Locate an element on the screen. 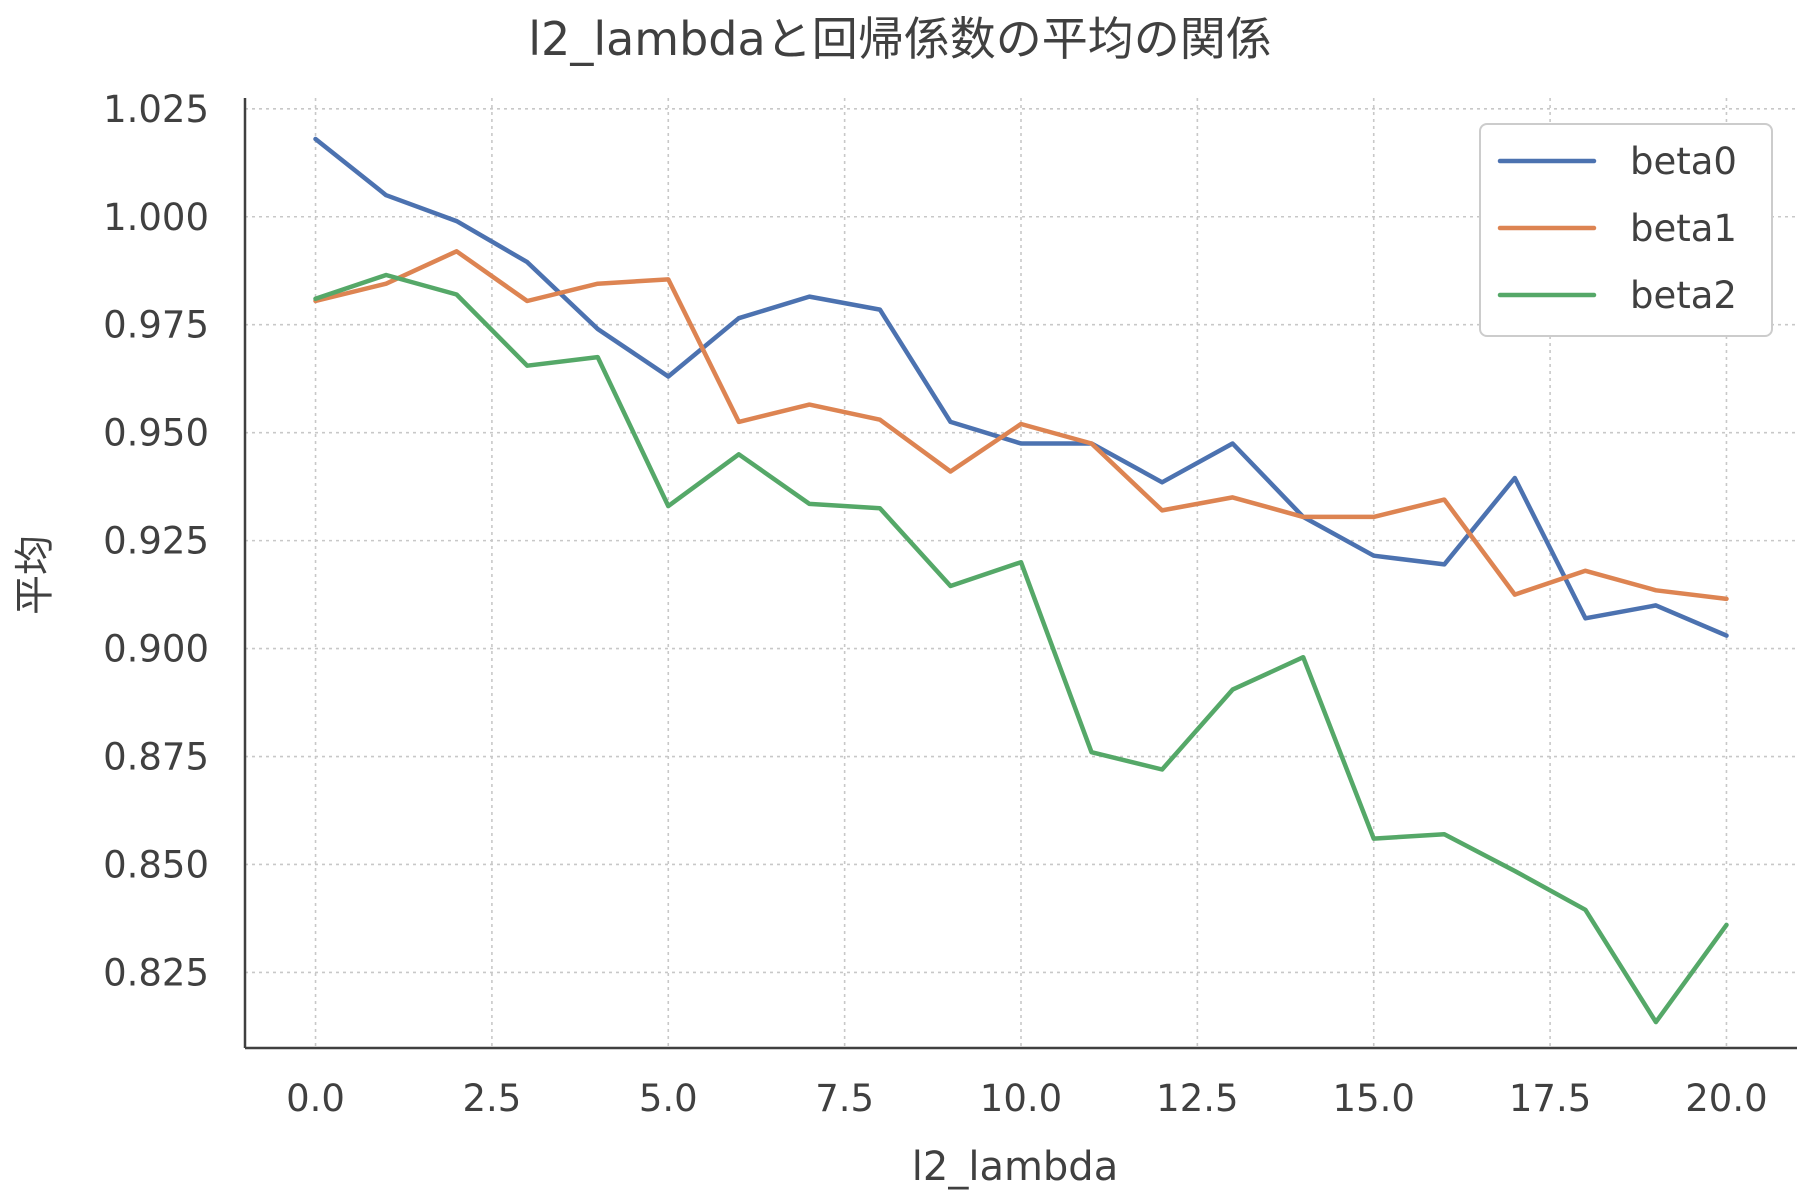 Image resolution: width=1800 pixels, height=1200 pixels. y-tick-label: 0.875 is located at coordinates (156, 757).